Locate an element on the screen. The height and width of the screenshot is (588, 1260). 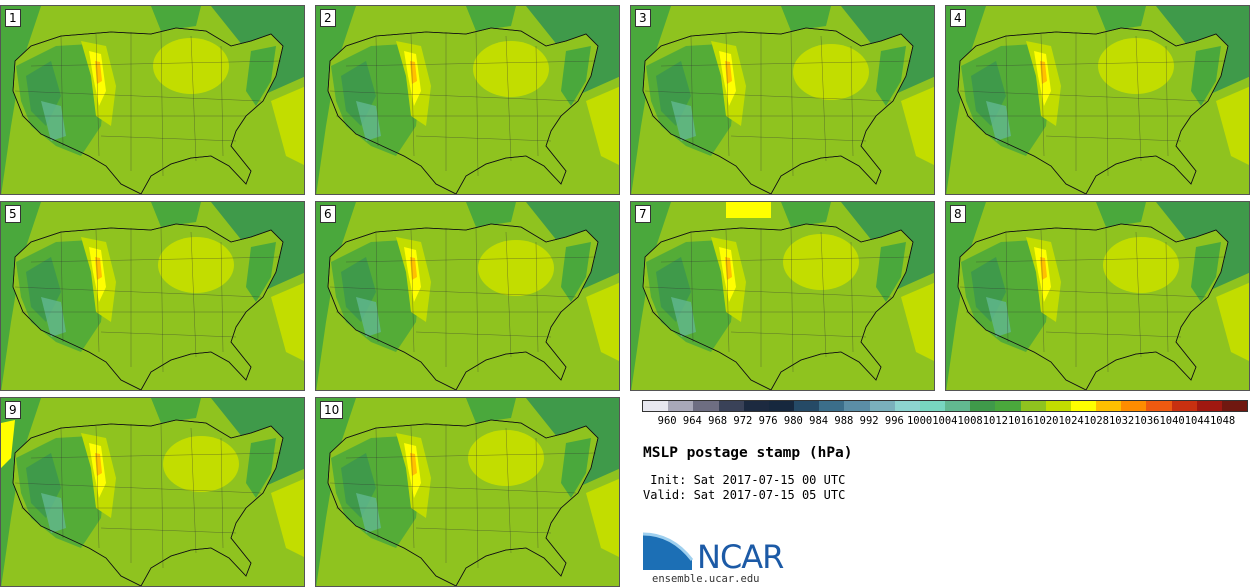
colorbar-tick-label: 968 is located at coordinates (718, 421).